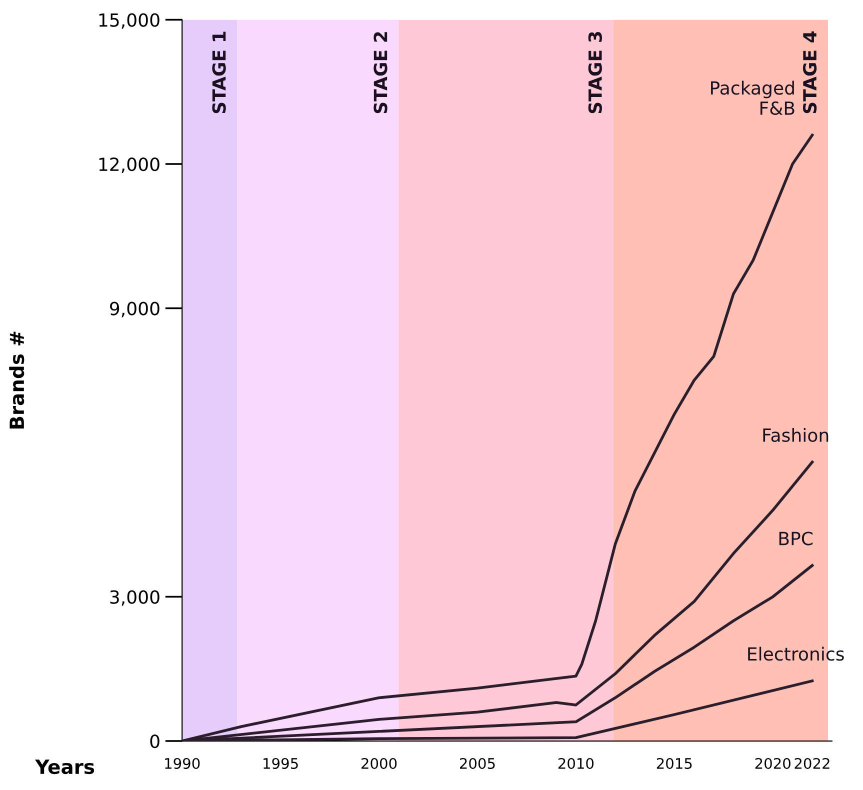 The image size is (863, 790). What do you see at coordinates (182, 763) in the screenshot?
I see `x-tick-label: 1990` at bounding box center [182, 763].